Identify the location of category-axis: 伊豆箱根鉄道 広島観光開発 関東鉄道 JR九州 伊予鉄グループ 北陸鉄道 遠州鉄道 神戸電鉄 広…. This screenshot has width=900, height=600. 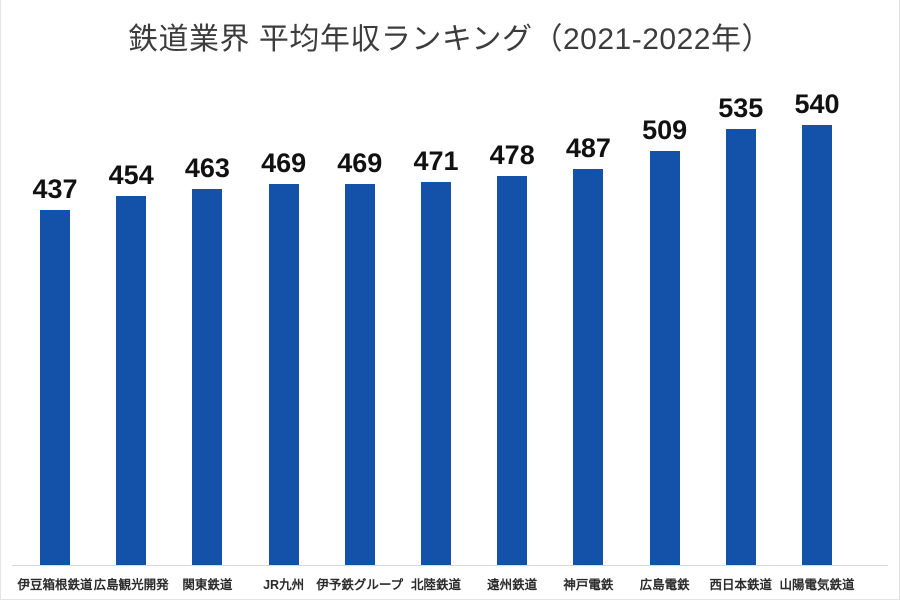
(450, 583).